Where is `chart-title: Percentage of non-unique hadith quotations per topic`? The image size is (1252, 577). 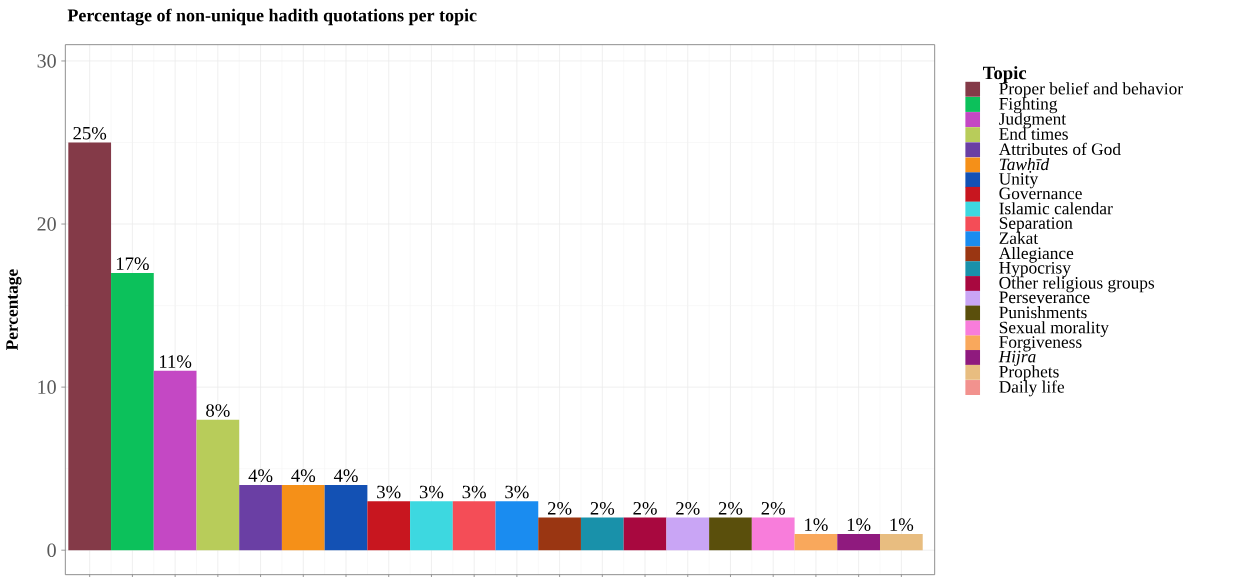
chart-title: Percentage of non-unique hadith quotations per topic is located at coordinates (272, 17).